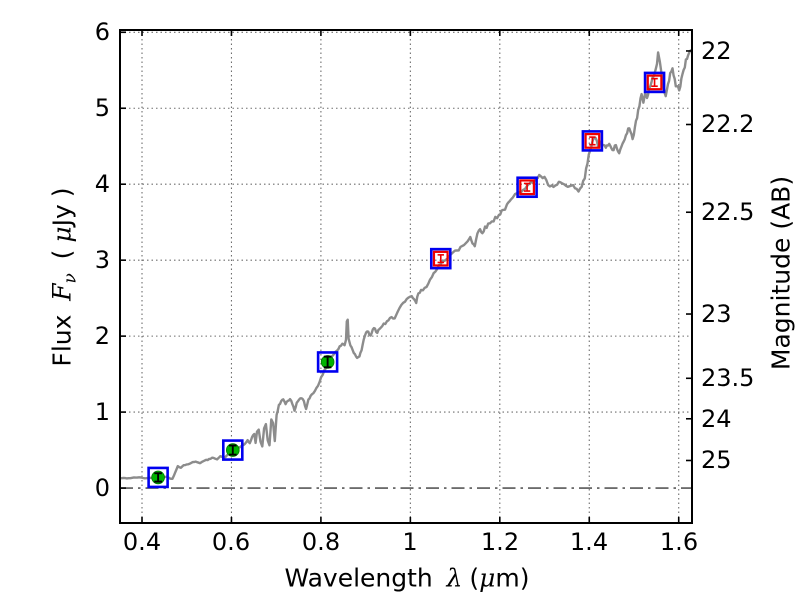 This screenshot has width=800, height=600. Describe the element at coordinates (500, 542) in the screenshot. I see `x-tick-label: 1.2` at that location.